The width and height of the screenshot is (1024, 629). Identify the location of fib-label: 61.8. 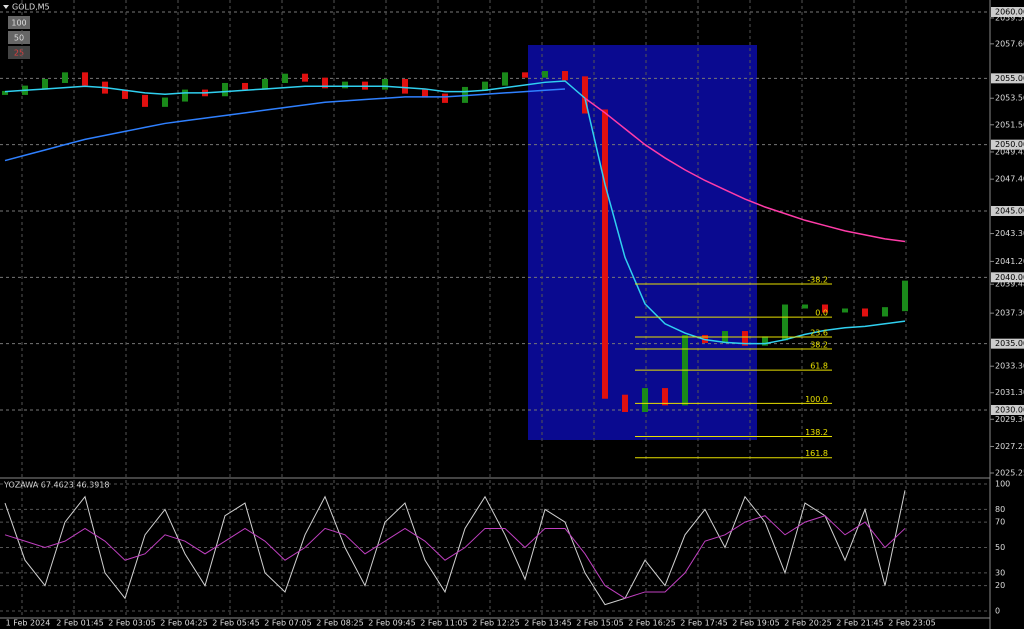
(819, 366).